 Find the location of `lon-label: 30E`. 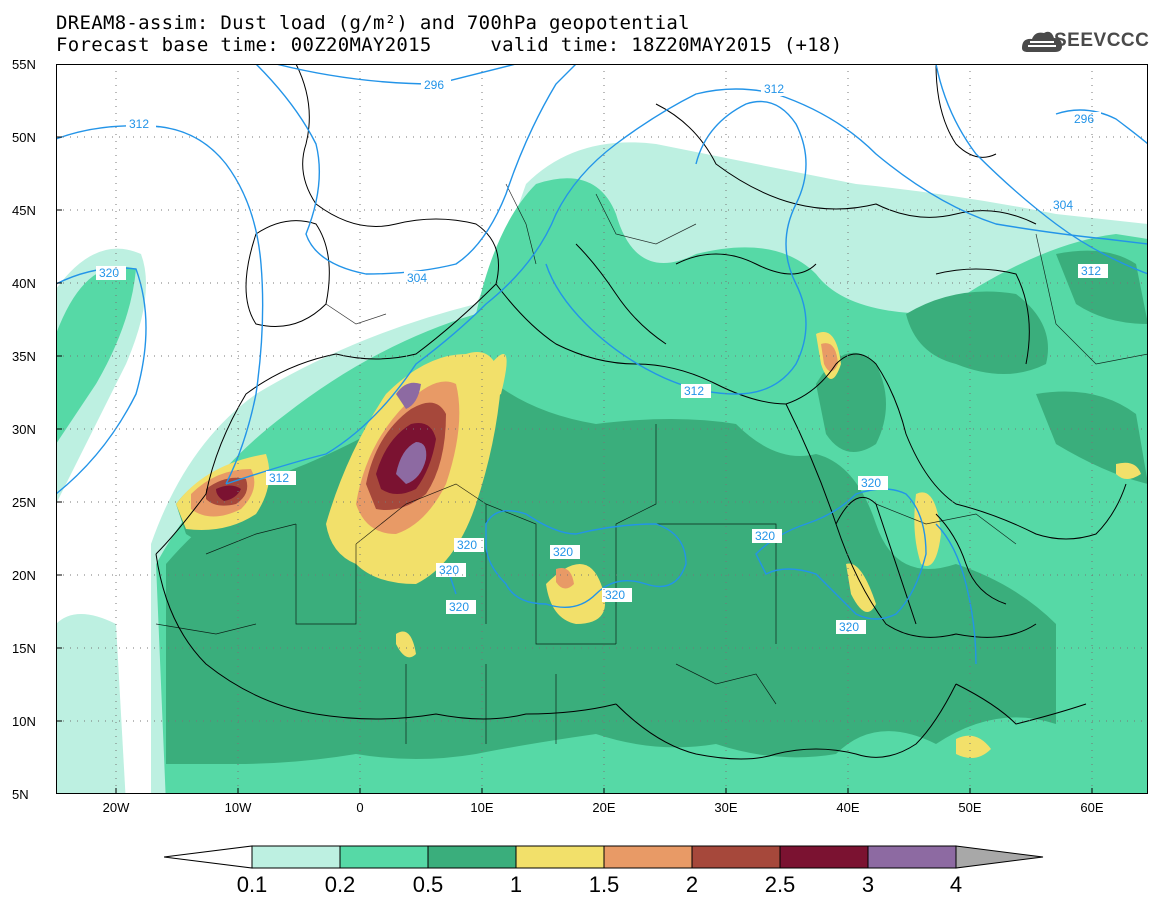

lon-label: 30E is located at coordinates (726, 807).